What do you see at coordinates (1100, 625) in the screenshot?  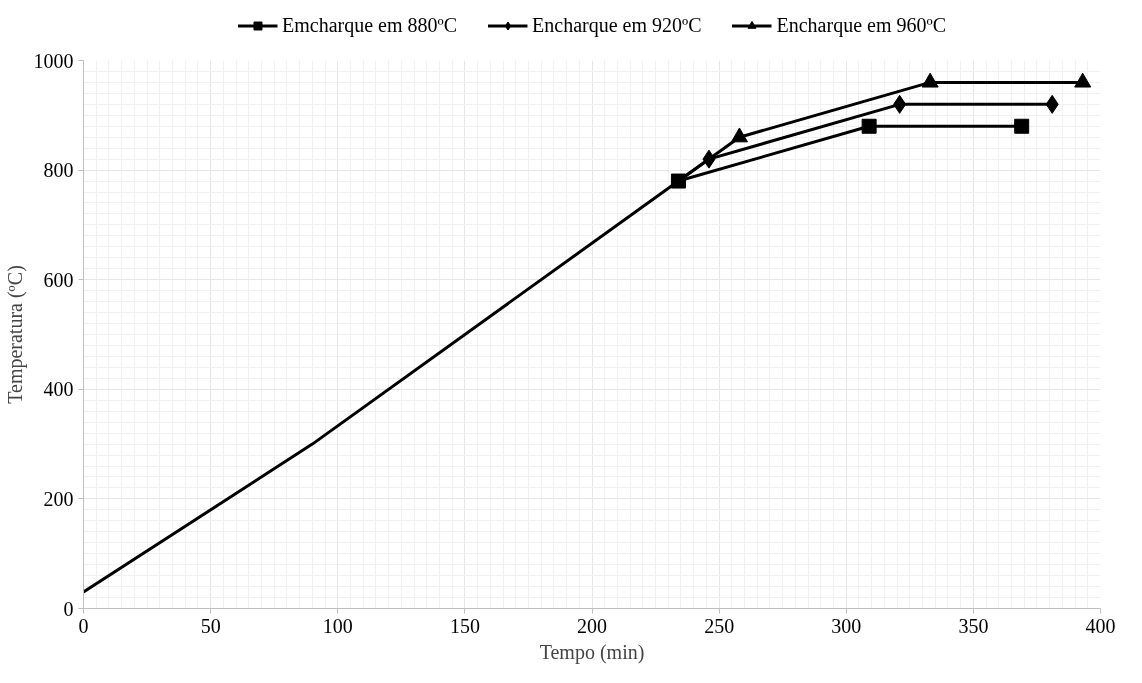 I see `x-tick-label: 400` at bounding box center [1100, 625].